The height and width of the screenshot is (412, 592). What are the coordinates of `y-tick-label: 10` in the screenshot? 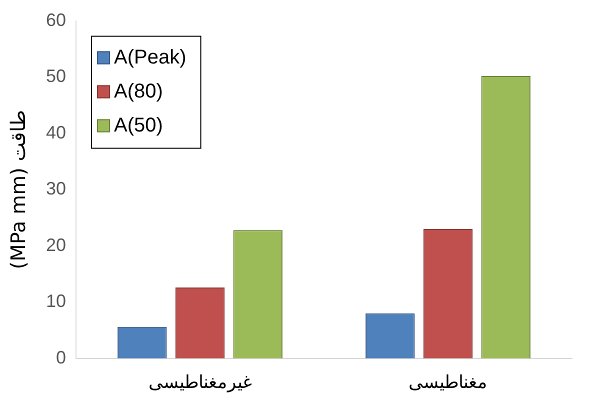 It's located at (56, 301).